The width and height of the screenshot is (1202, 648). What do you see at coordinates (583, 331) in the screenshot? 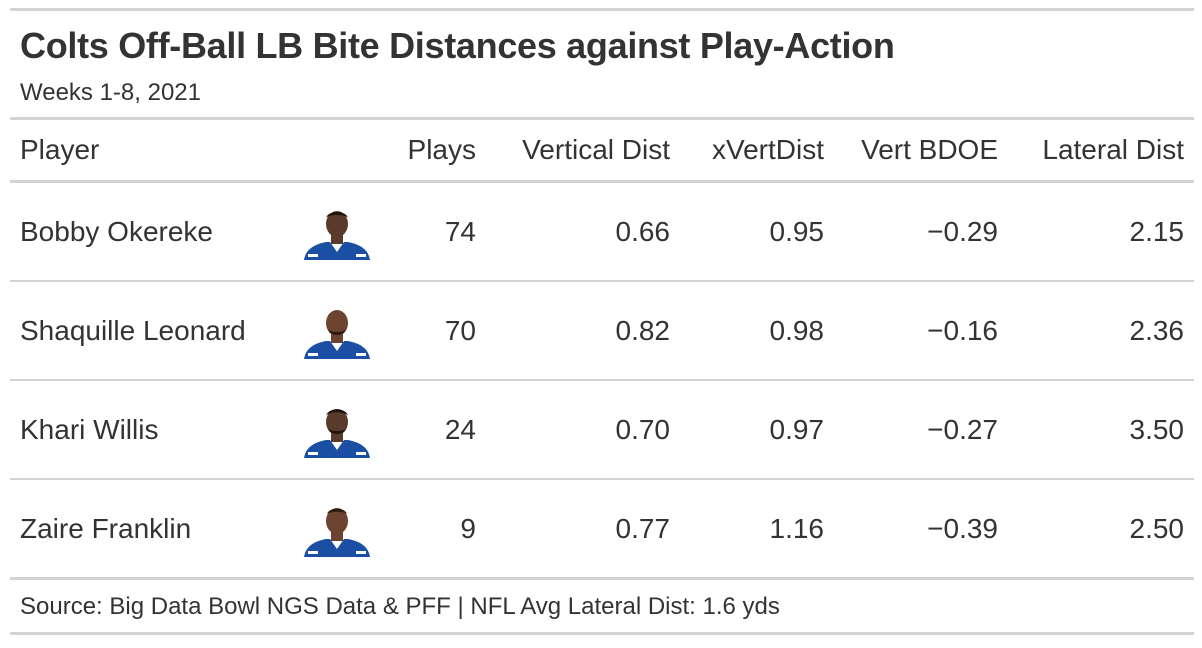
I see `cell-vertical-dist: 0.82` at bounding box center [583, 331].